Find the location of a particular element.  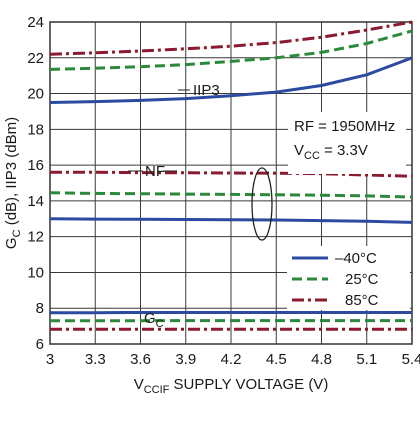

legend-label-neg40: –40°C is located at coordinates (356, 258).